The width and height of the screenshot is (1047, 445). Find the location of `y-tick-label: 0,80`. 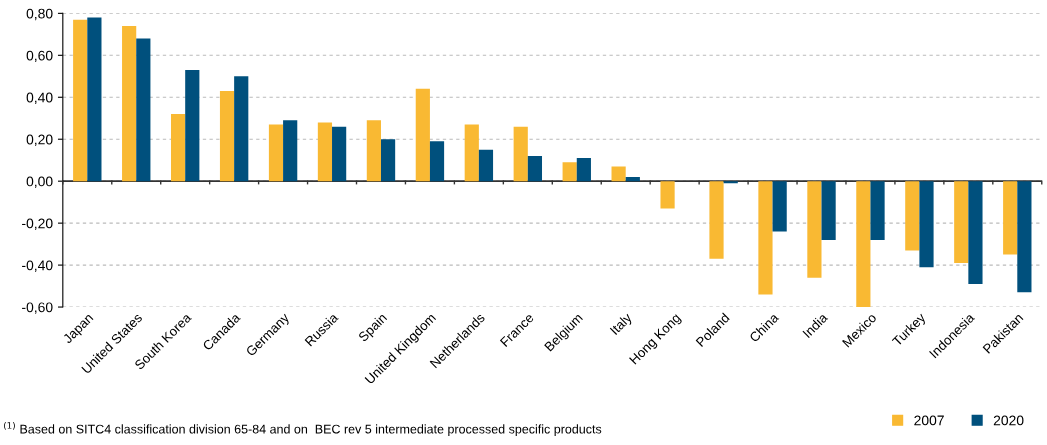

y-tick-label: 0,80 is located at coordinates (39, 14).